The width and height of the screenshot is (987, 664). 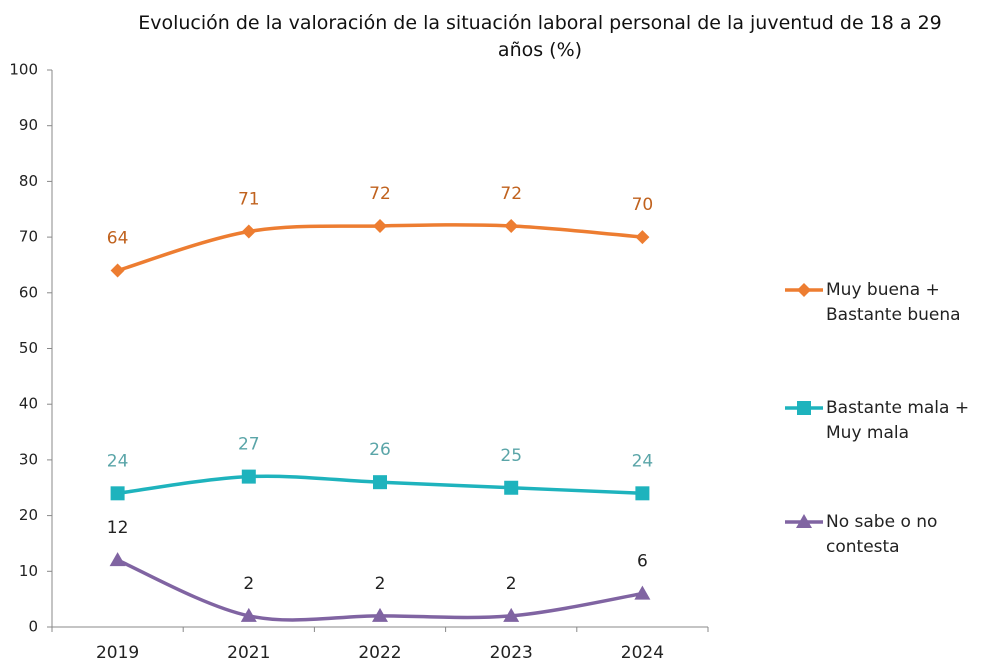 I want to click on legend-label: Muy buena + Bastante buena, so click(x=893, y=302).